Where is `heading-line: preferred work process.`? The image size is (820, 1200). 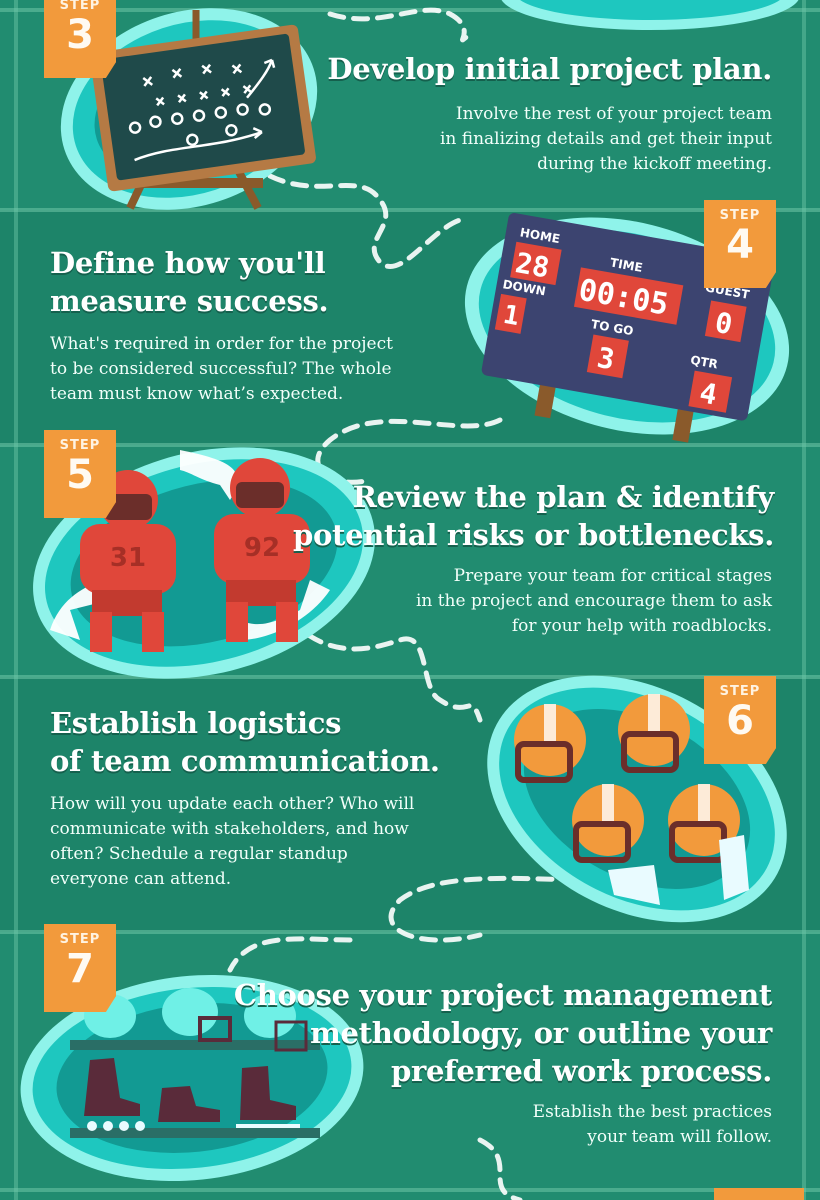
heading-line: preferred work process. is located at coordinates (581, 1071).